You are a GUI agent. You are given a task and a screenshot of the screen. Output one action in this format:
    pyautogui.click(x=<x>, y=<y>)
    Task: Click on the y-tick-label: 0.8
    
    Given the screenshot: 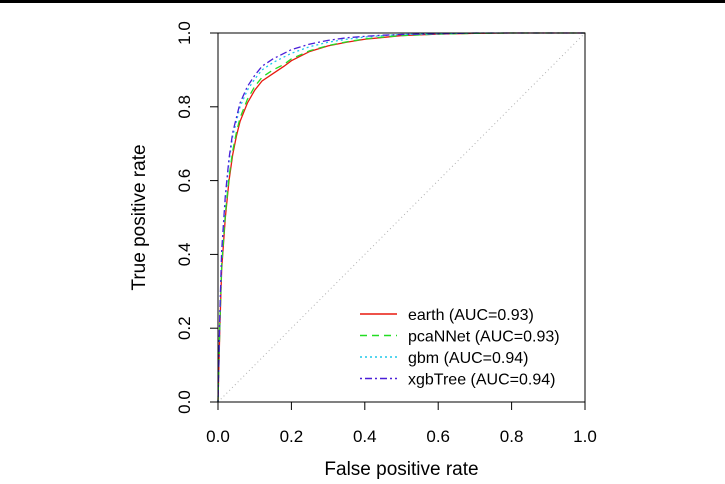 What is the action you would take?
    pyautogui.click(x=184, y=107)
    